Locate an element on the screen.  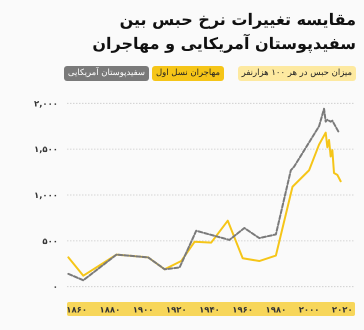
x-tick-label: ۲۰۲۰ is located at coordinates (342, 311).